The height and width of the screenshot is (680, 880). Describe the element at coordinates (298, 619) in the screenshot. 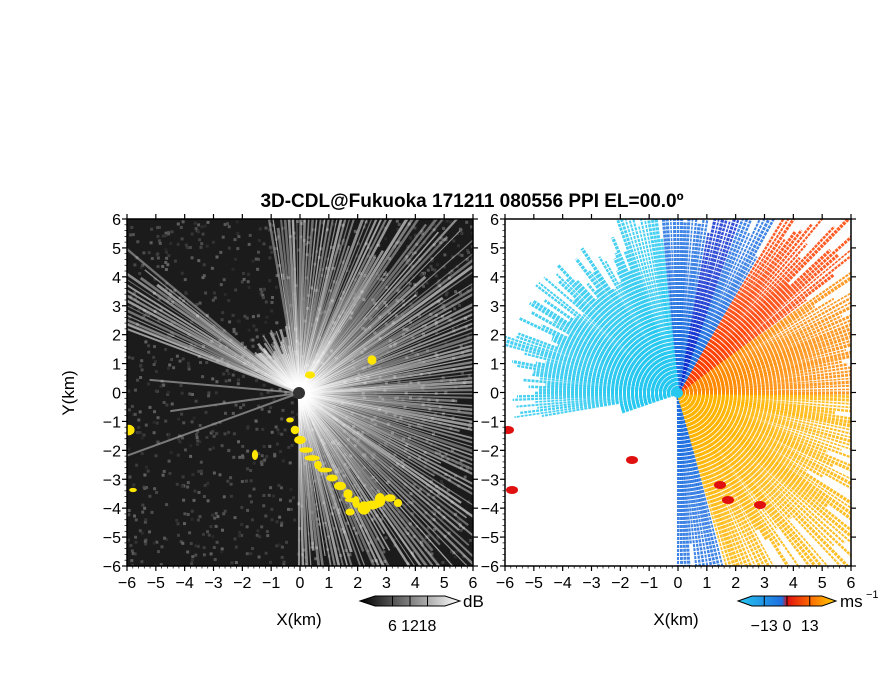

I see `reflectivity-x-axis-title: X(km)` at that location.